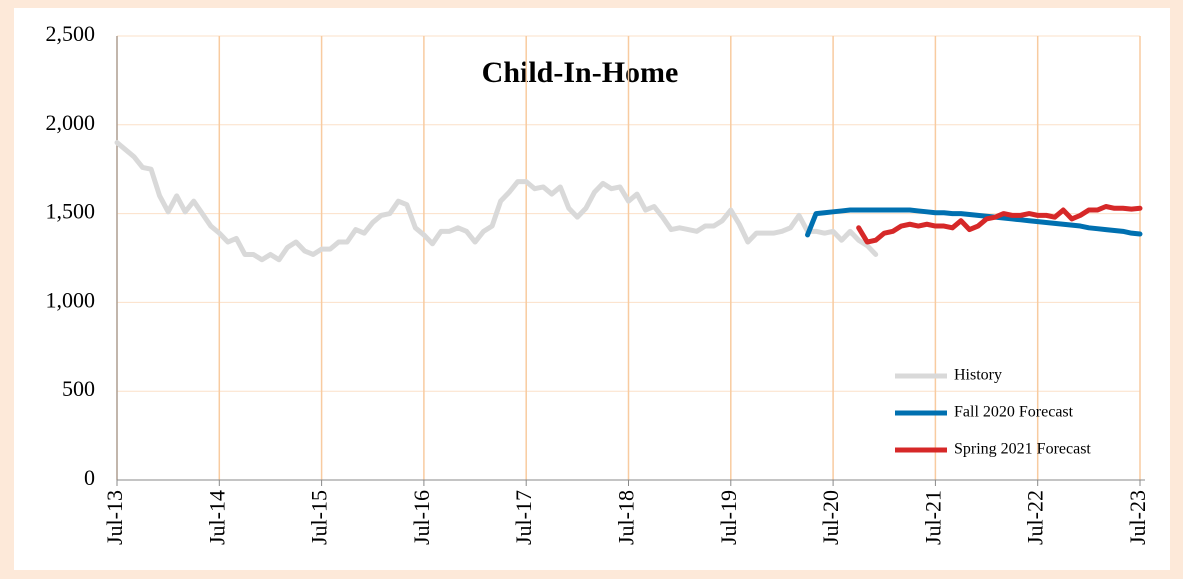 The image size is (1183, 579). Describe the element at coordinates (1022, 449) in the screenshot. I see `legend-label: Spring 2021 Forecast` at that location.